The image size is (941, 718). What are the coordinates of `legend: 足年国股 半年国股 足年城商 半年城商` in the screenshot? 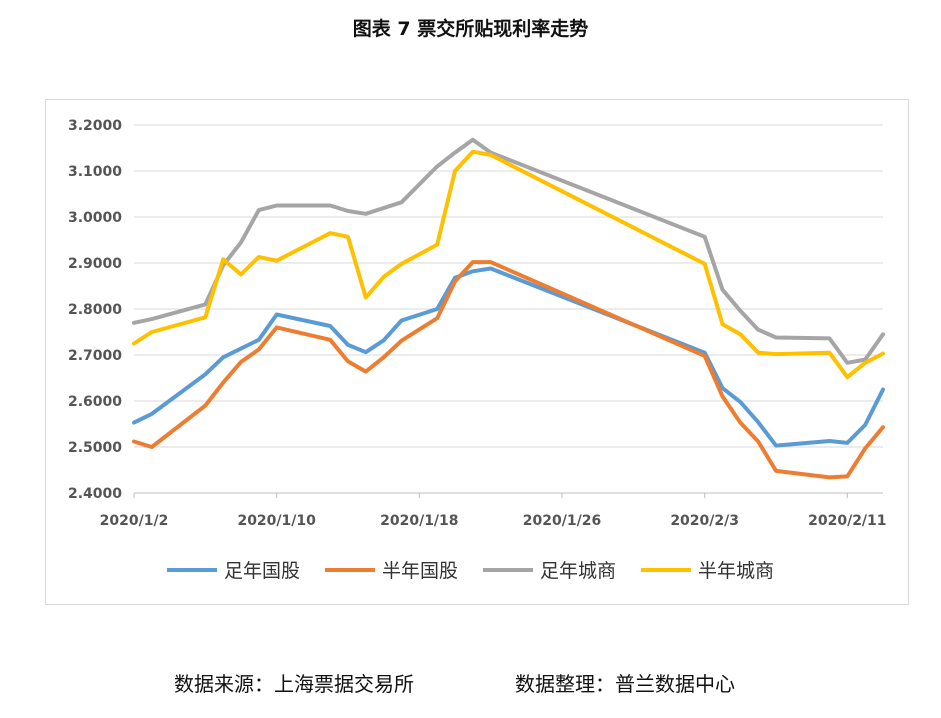 It's located at (470, 571).